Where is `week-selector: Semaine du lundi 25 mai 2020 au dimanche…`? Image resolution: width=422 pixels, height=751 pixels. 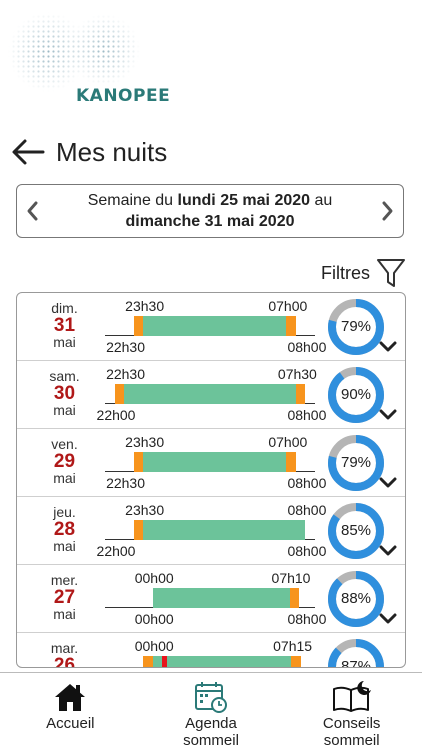 week-selector: Semaine du lundi 25 mai 2020 au dimanche… is located at coordinates (210, 211).